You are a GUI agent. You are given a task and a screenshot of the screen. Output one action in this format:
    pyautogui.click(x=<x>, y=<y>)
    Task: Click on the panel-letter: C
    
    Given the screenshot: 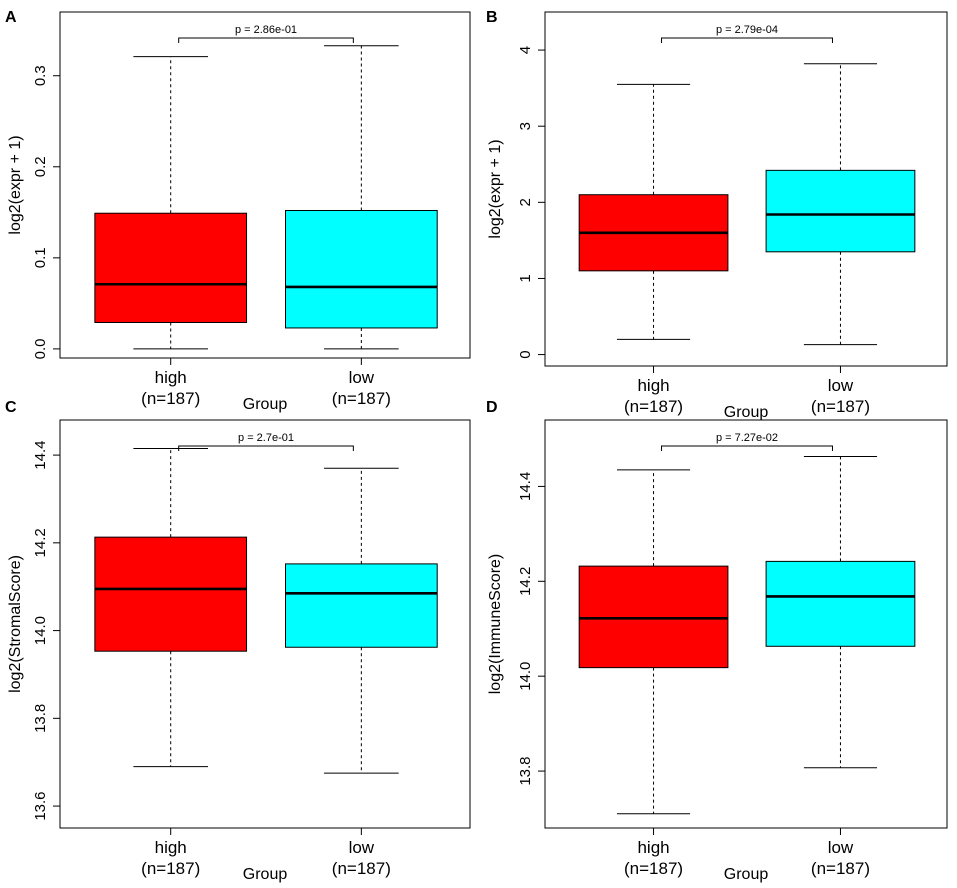 What is the action you would take?
    pyautogui.click(x=11, y=407)
    